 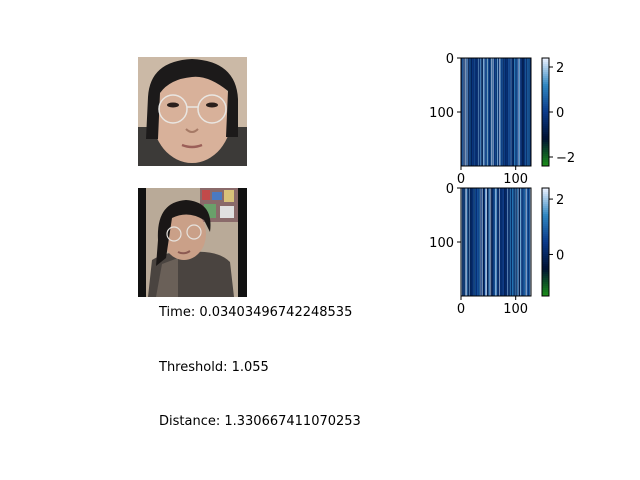 What do you see at coordinates (256, 312) in the screenshot?
I see `time-label: Time: 0.03403496742248535` at bounding box center [256, 312].